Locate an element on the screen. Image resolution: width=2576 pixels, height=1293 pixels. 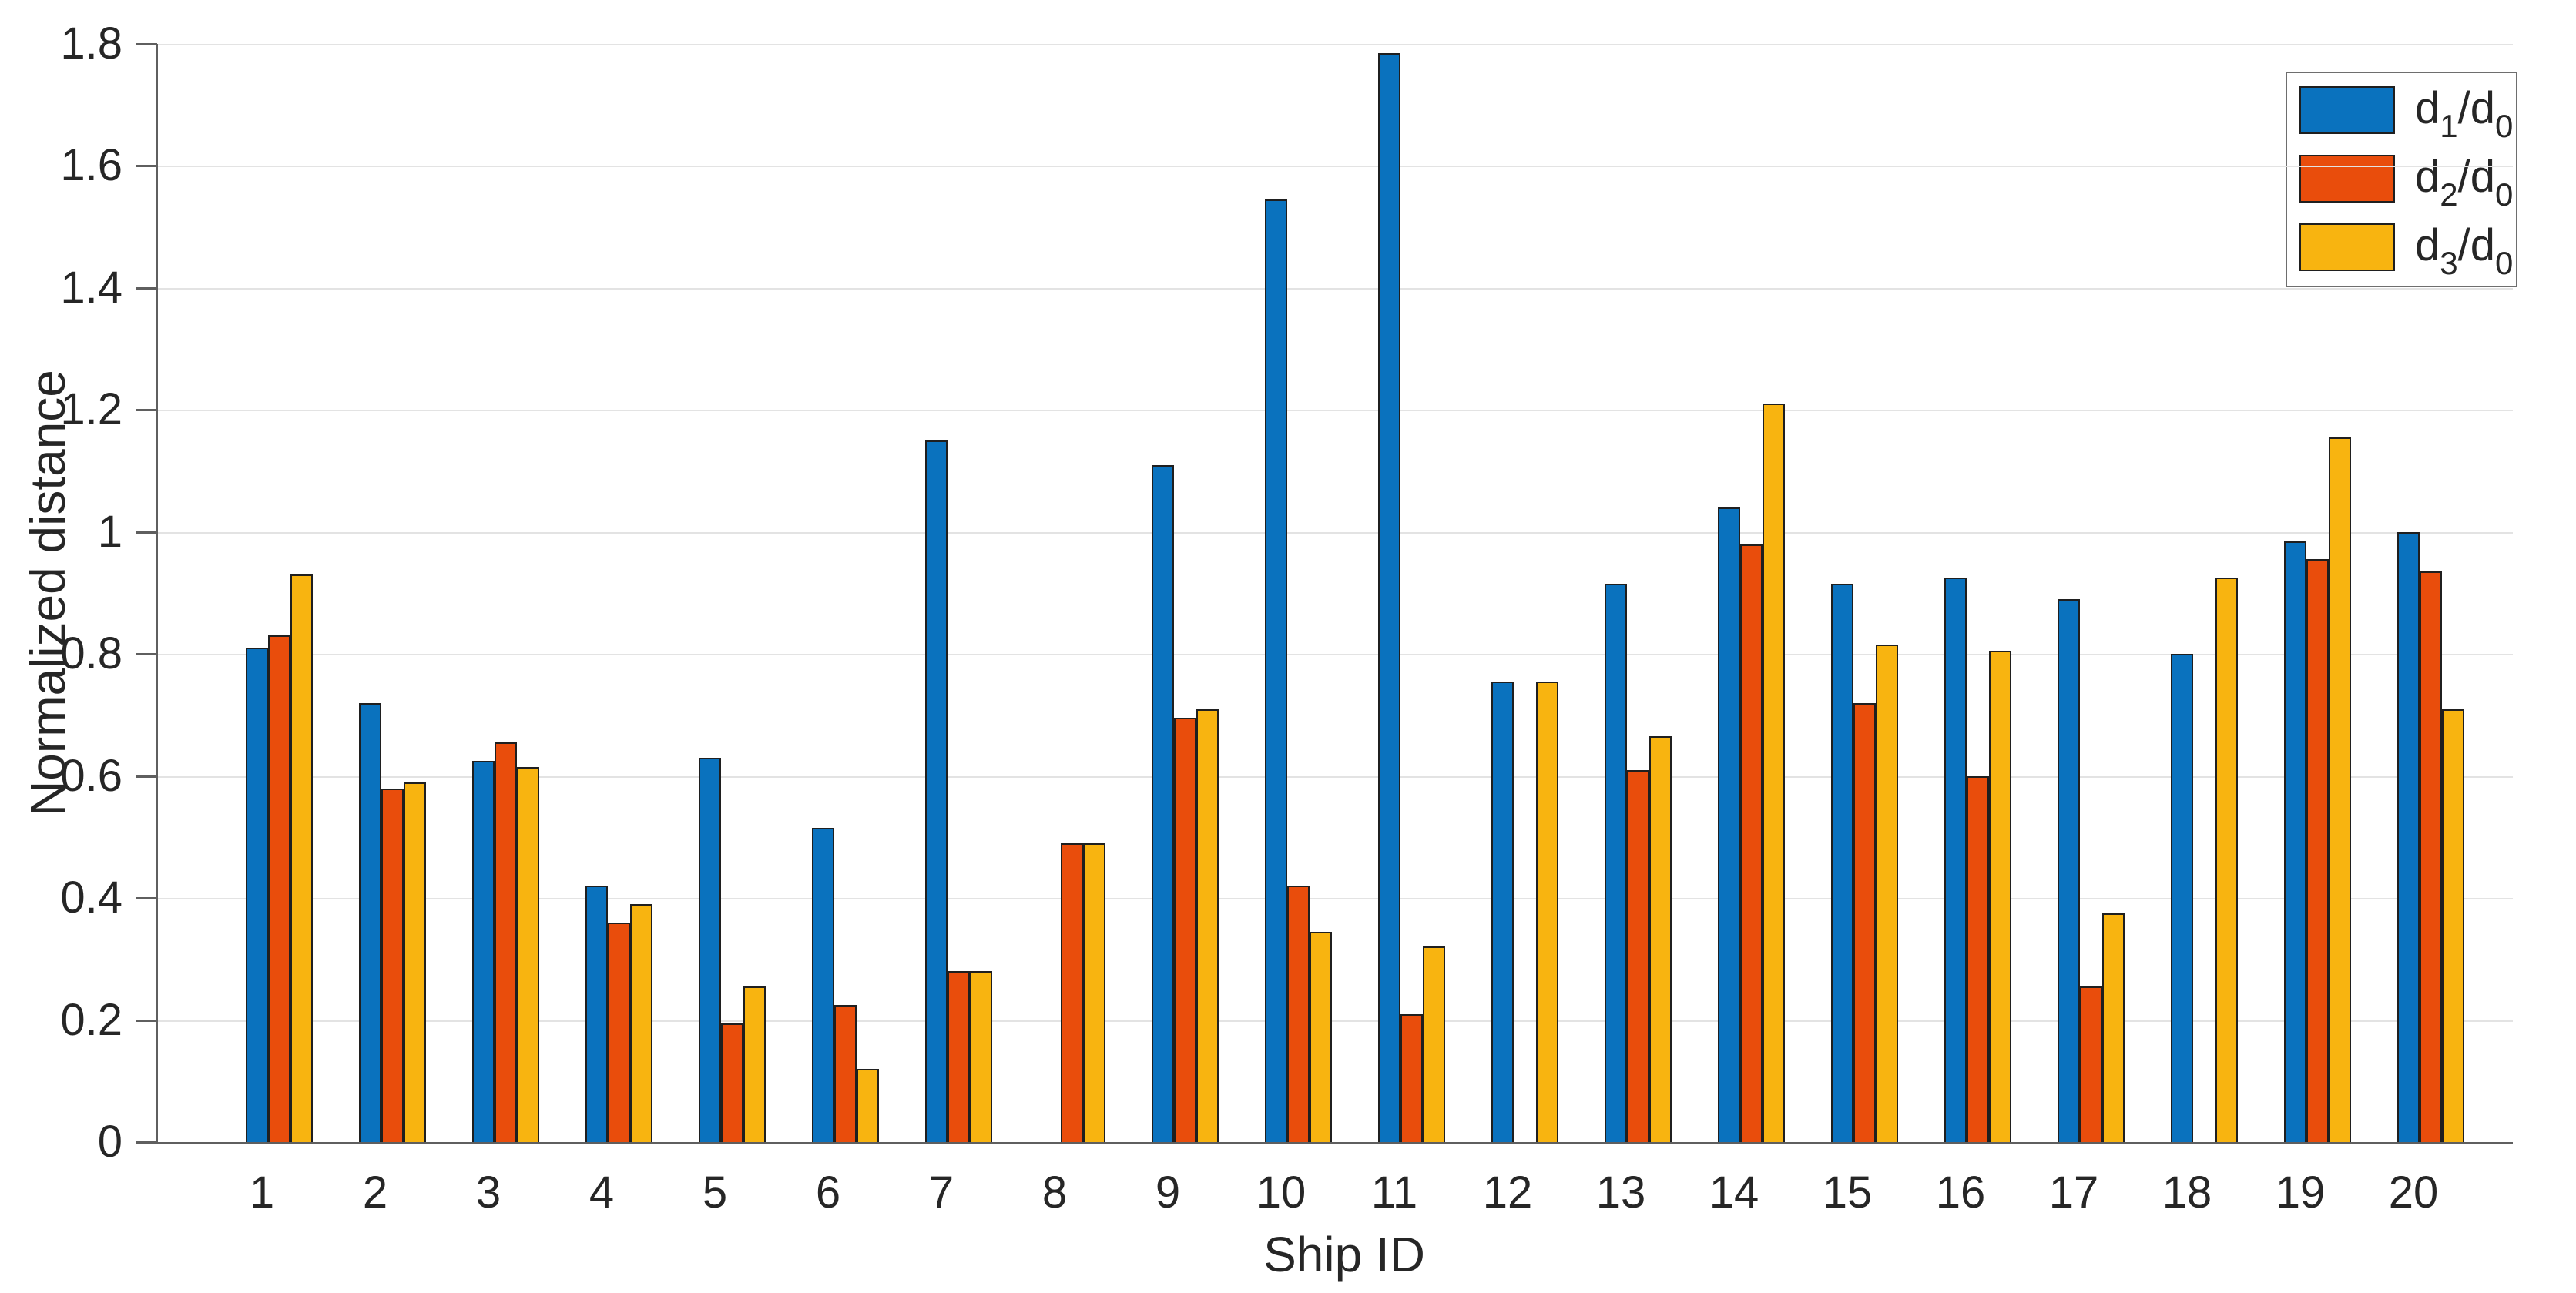
bar-ship11-d1 is located at coordinates (1389, 598).